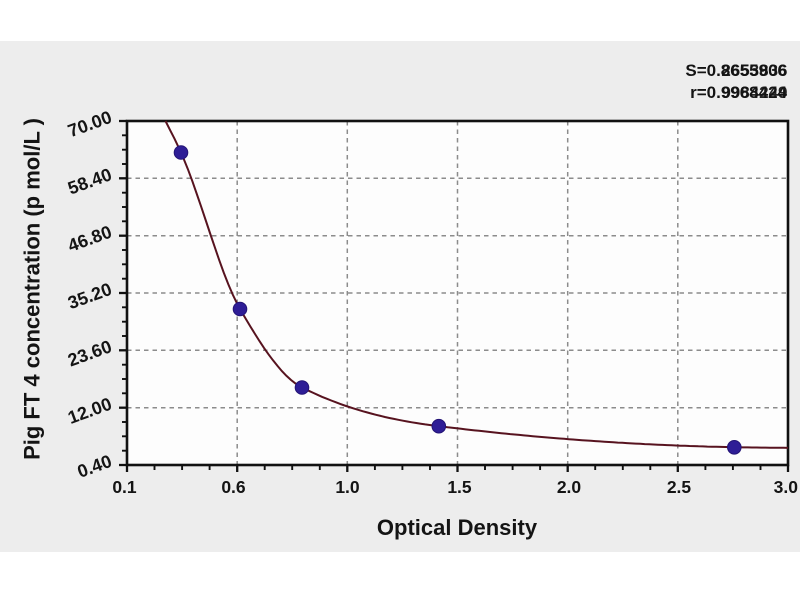 The height and width of the screenshot is (600, 800). What do you see at coordinates (124, 487) in the screenshot?
I see `svg-text: 0.1` at bounding box center [124, 487].